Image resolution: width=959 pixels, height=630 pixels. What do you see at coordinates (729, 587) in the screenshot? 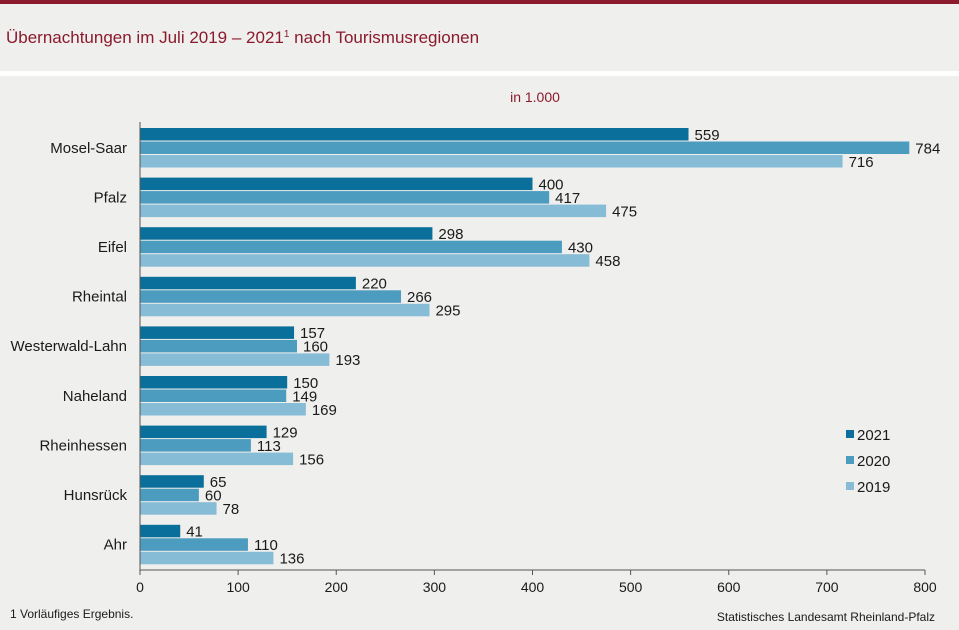
I see `x-tick-label-600: 600` at bounding box center [729, 587].